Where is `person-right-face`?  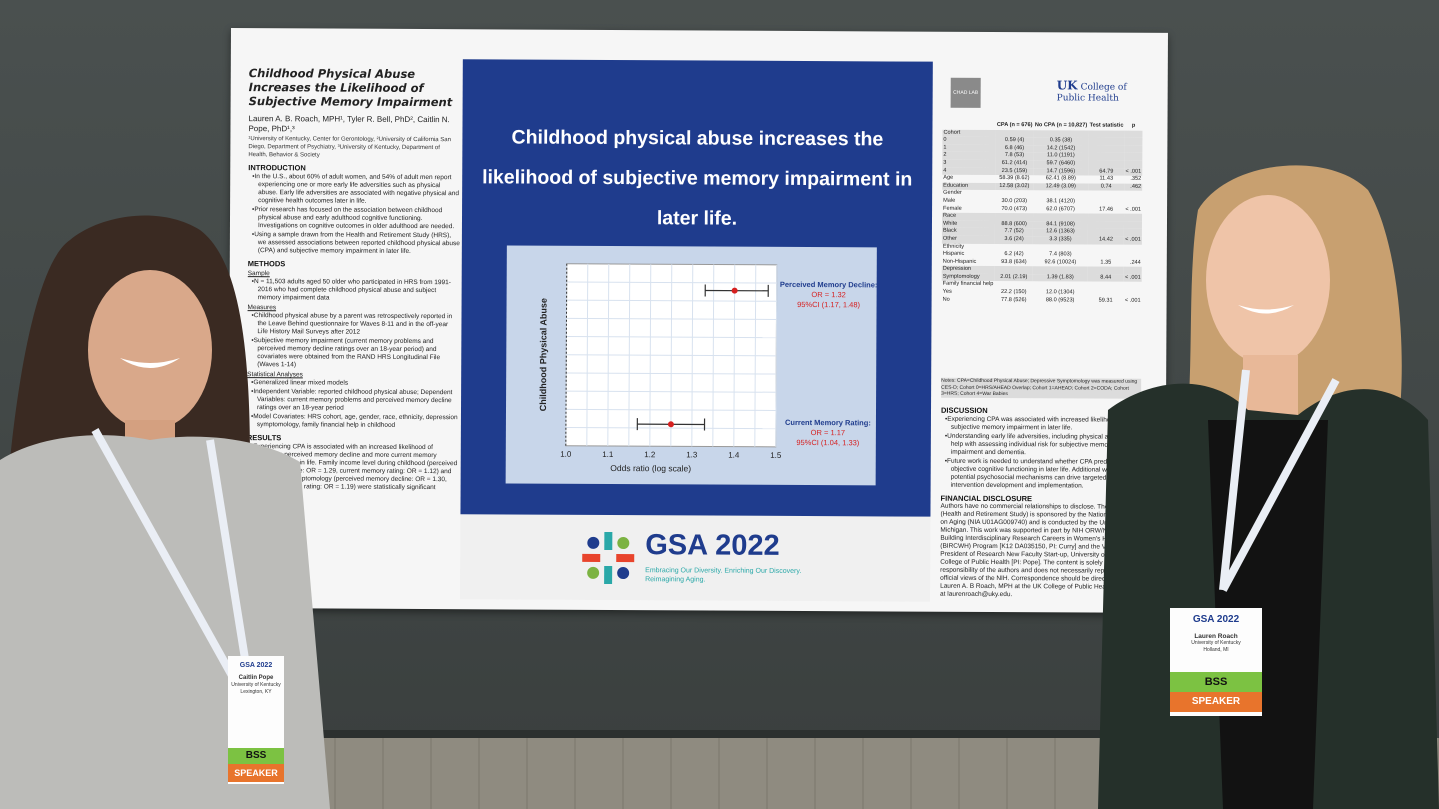 person-right-face is located at coordinates (1268, 280).